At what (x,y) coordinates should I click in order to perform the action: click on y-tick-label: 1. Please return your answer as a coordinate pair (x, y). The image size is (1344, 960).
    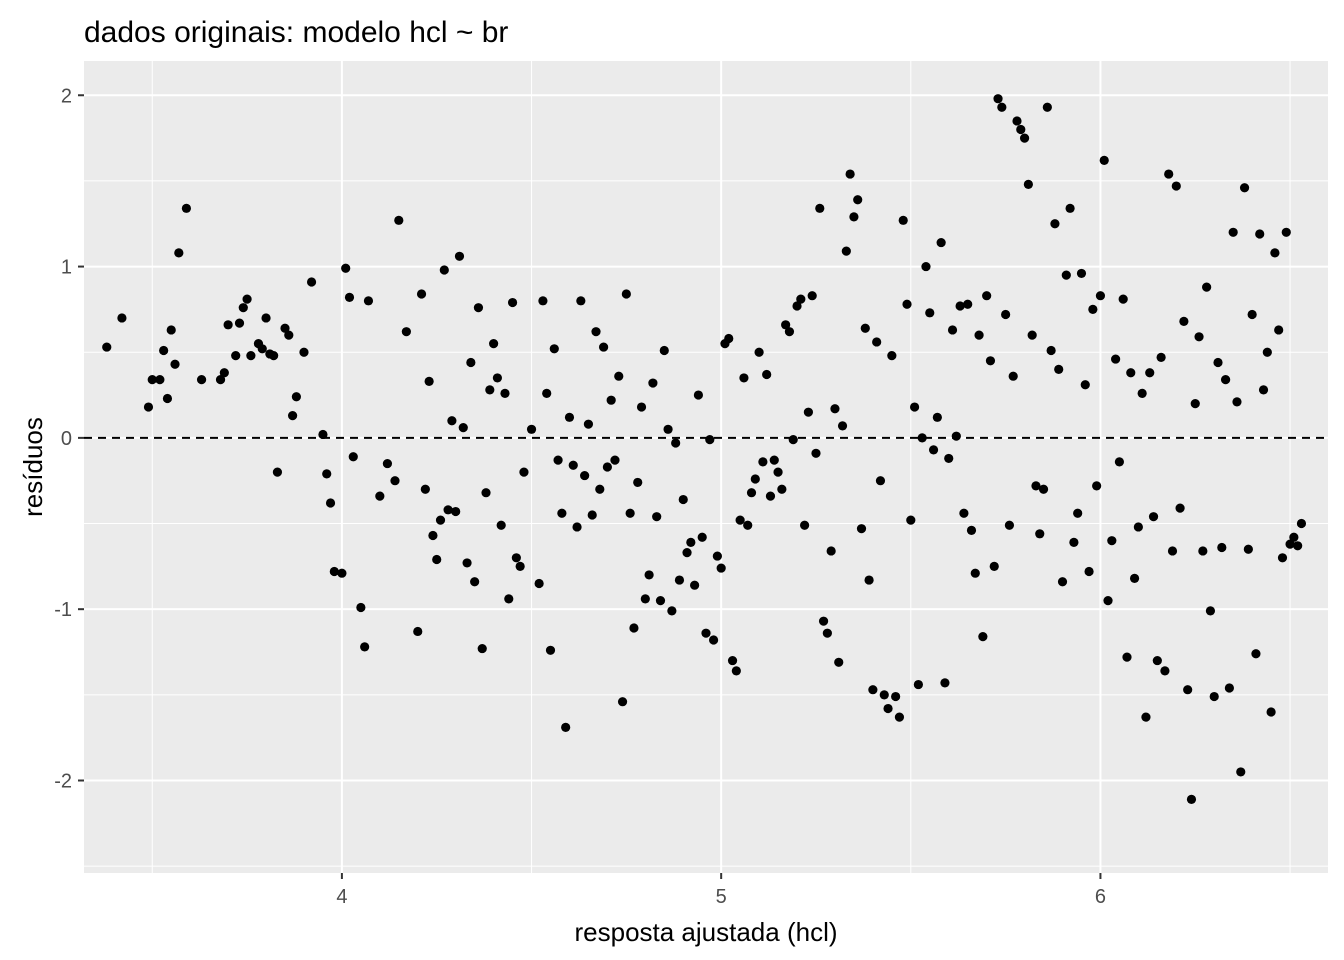
    Looking at the image, I should click on (66, 268).